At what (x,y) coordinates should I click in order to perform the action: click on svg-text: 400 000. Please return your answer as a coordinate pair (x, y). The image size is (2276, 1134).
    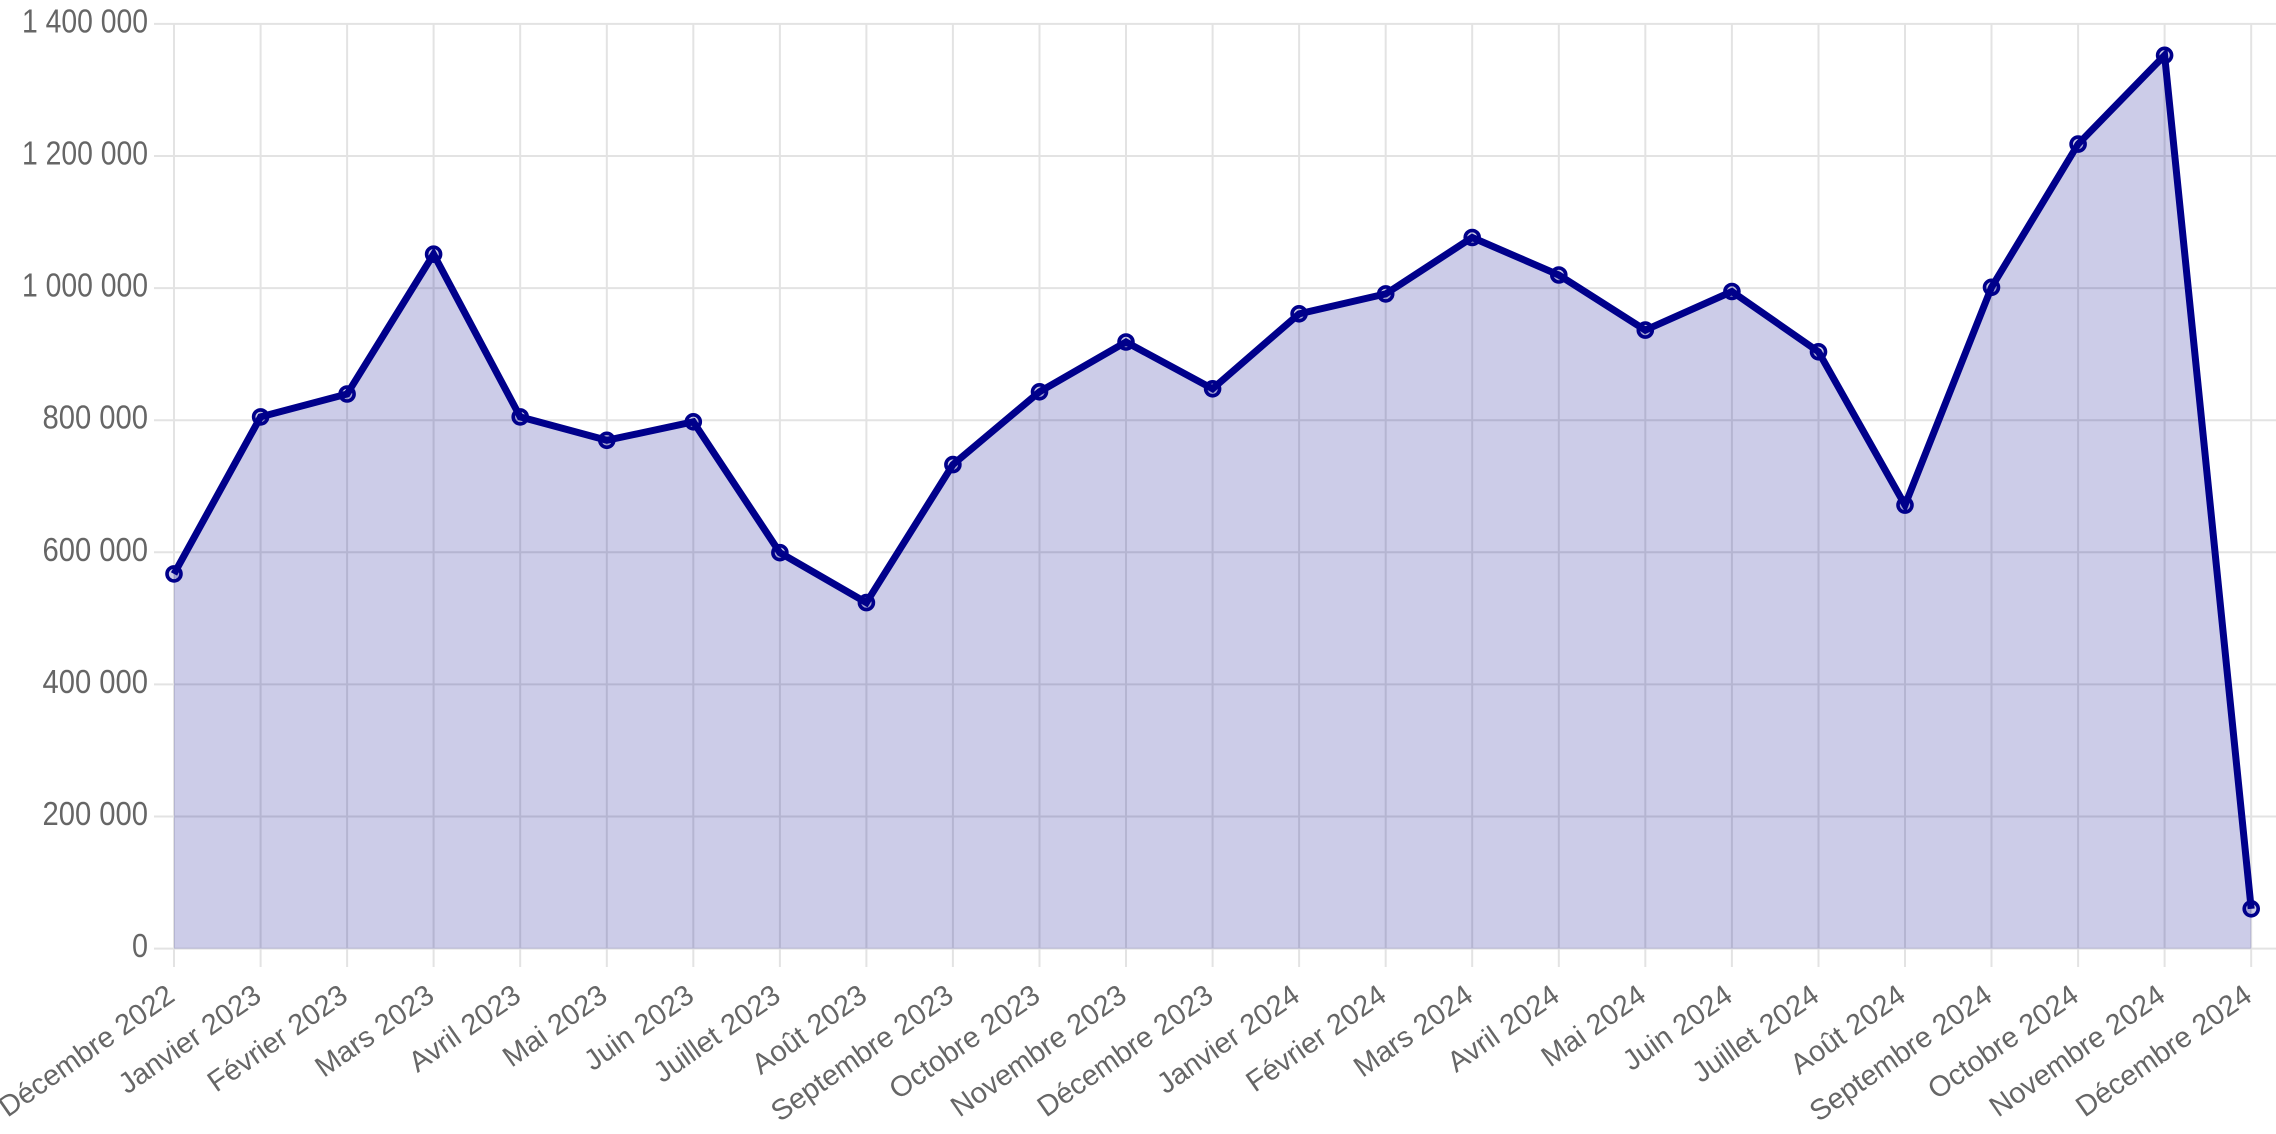
    Looking at the image, I should click on (96, 681).